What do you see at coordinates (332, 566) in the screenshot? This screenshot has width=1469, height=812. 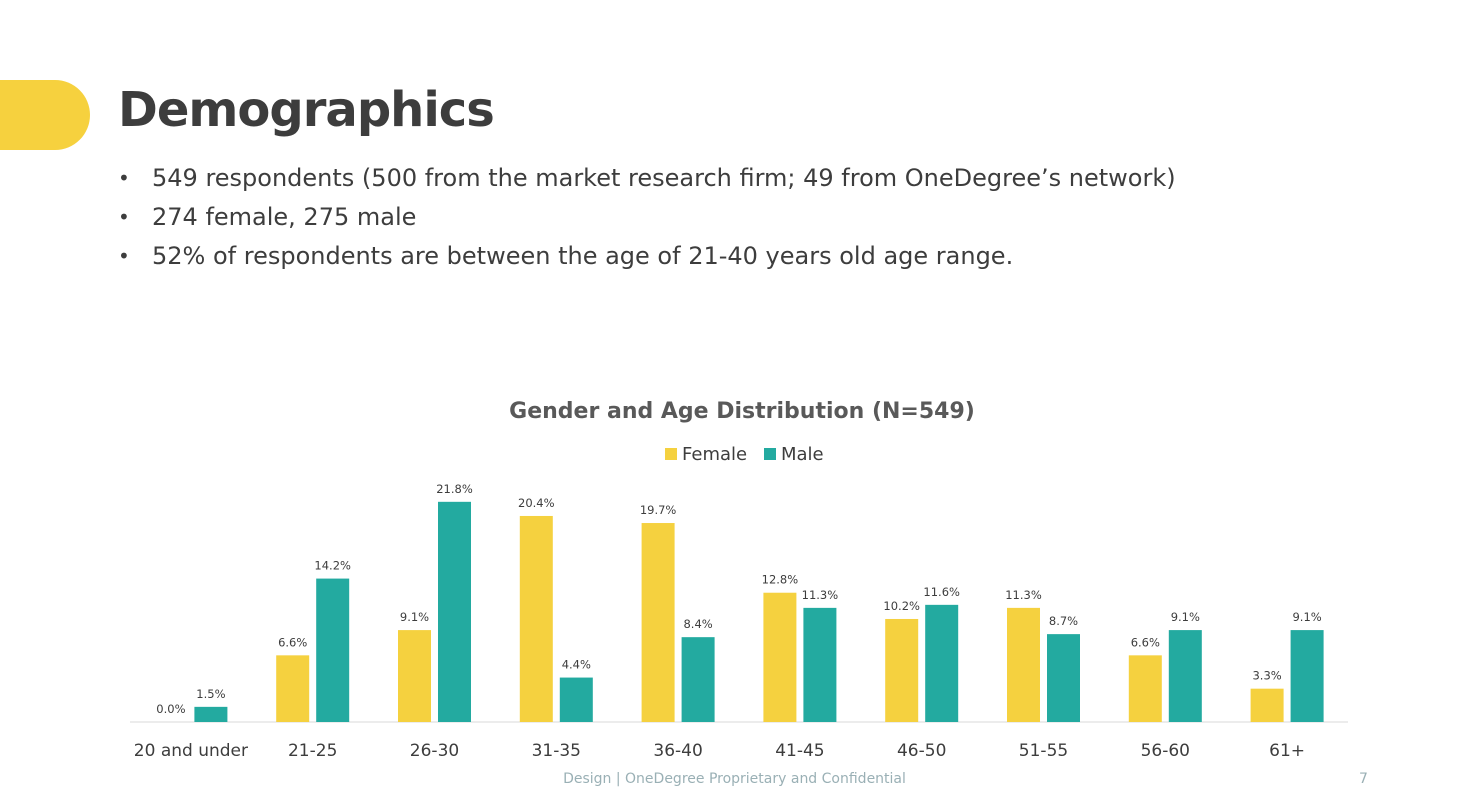 I see `data-label-male-1: 14.2%` at bounding box center [332, 566].